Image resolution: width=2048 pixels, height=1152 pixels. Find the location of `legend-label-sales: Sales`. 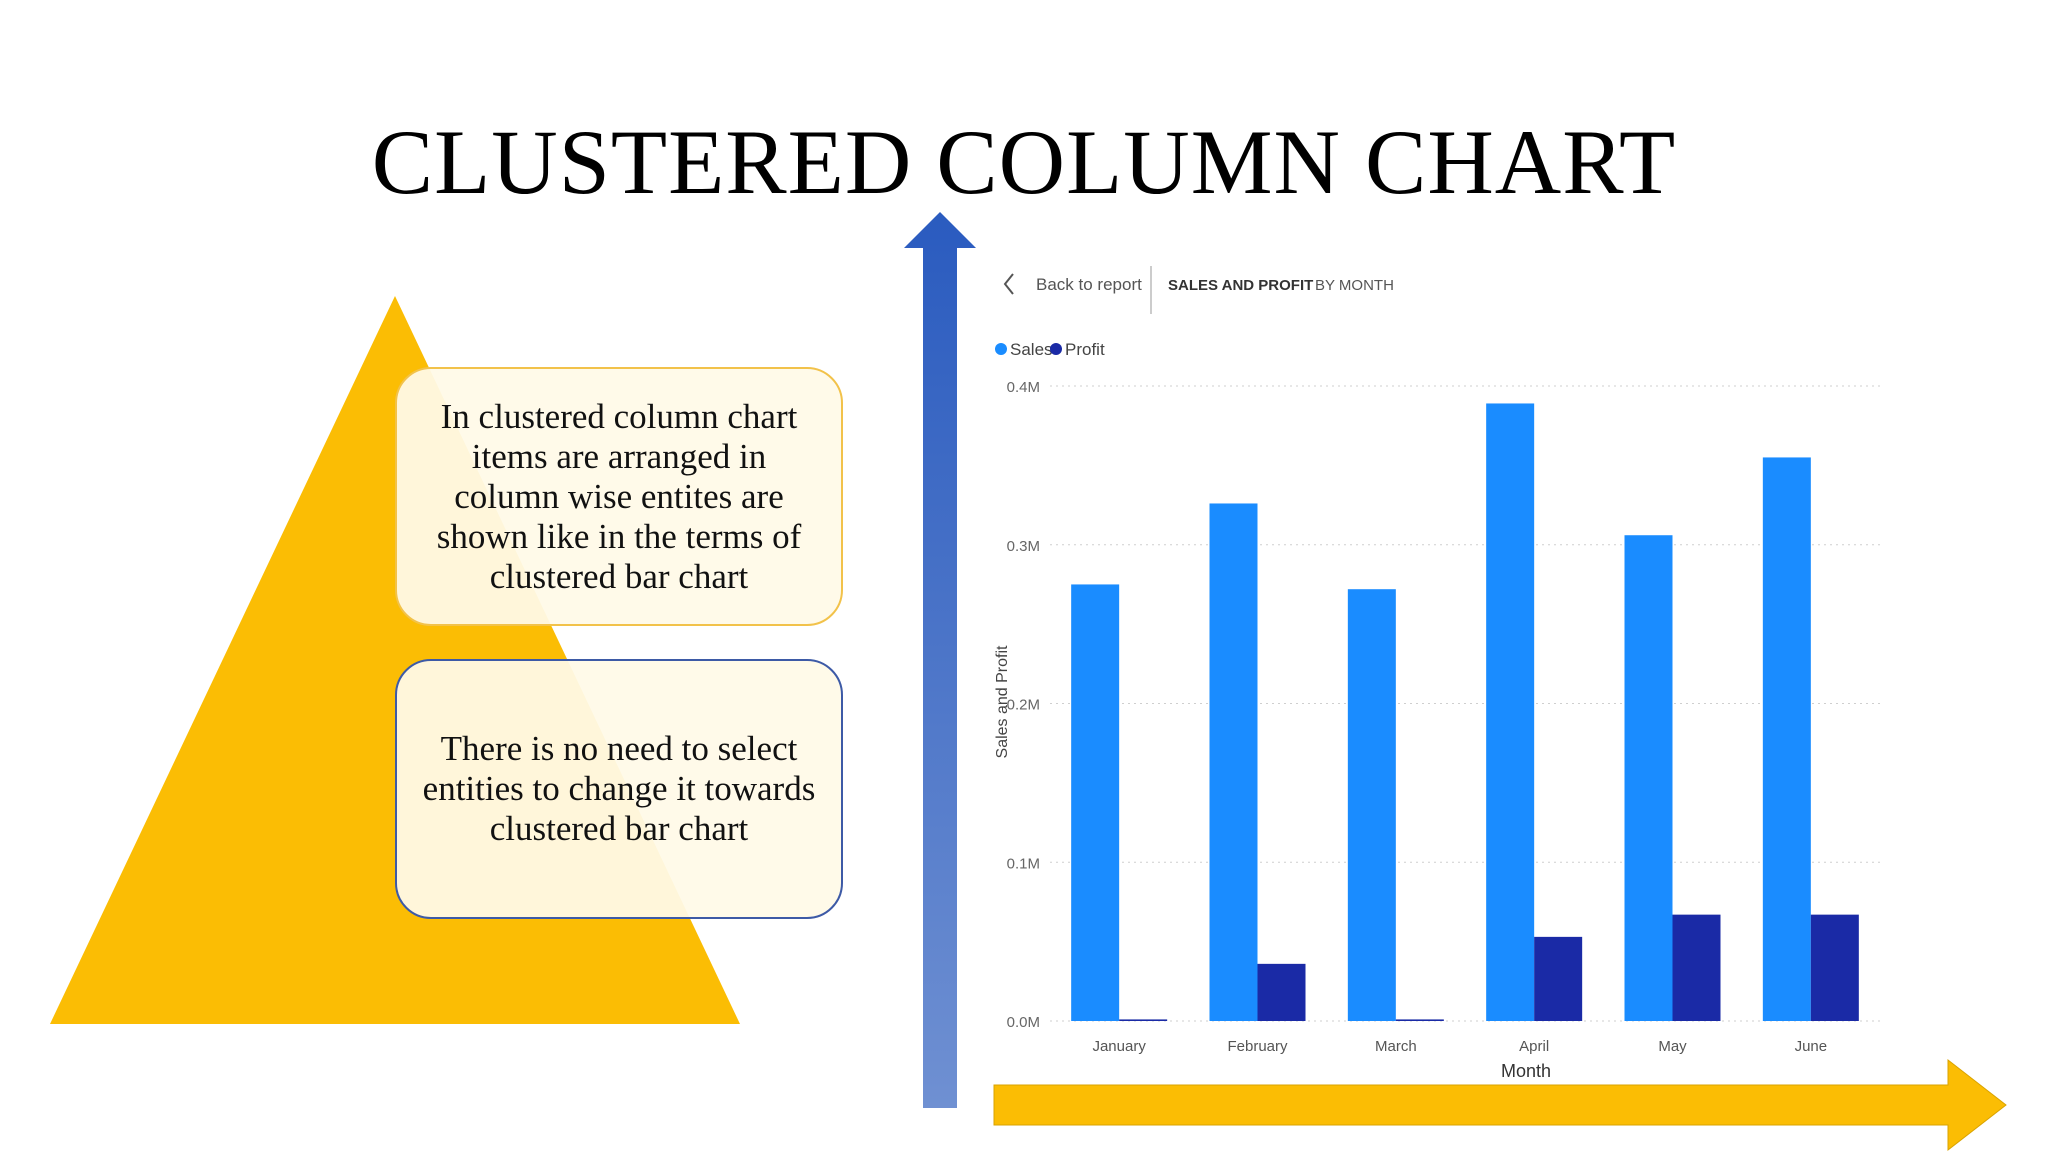

legend-label-sales: Sales is located at coordinates (1031, 349).